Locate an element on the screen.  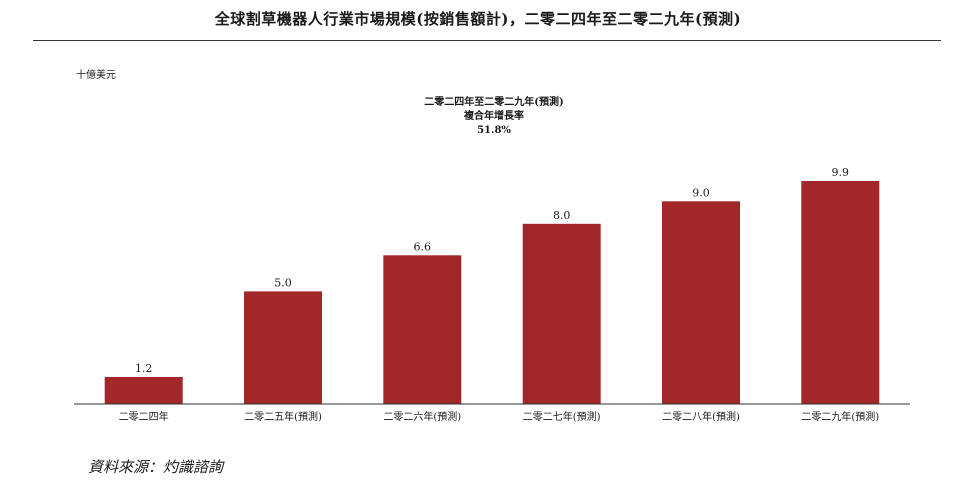
data-label: 8.0 is located at coordinates (562, 215).